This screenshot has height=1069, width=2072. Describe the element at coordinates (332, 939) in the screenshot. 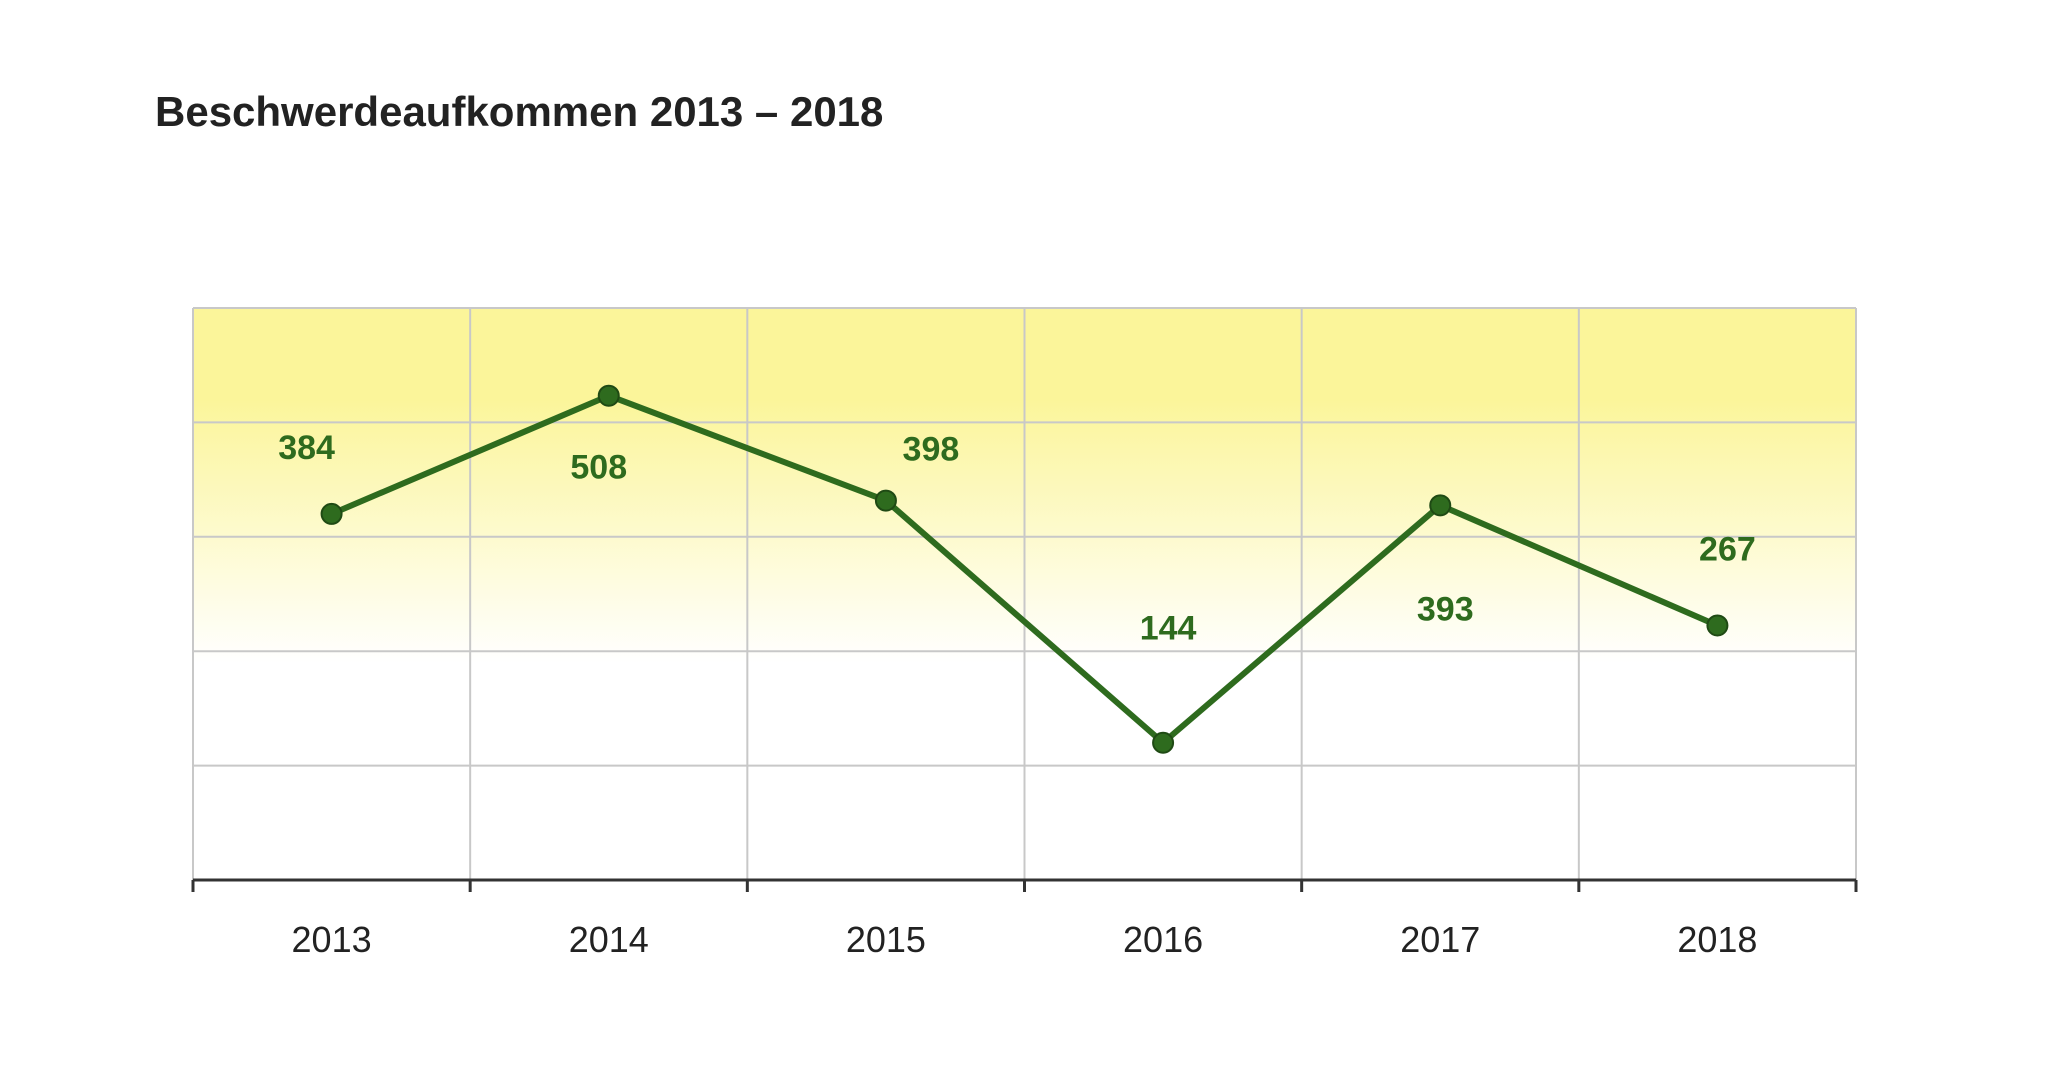

I see `x-tick-label: 2013` at that location.